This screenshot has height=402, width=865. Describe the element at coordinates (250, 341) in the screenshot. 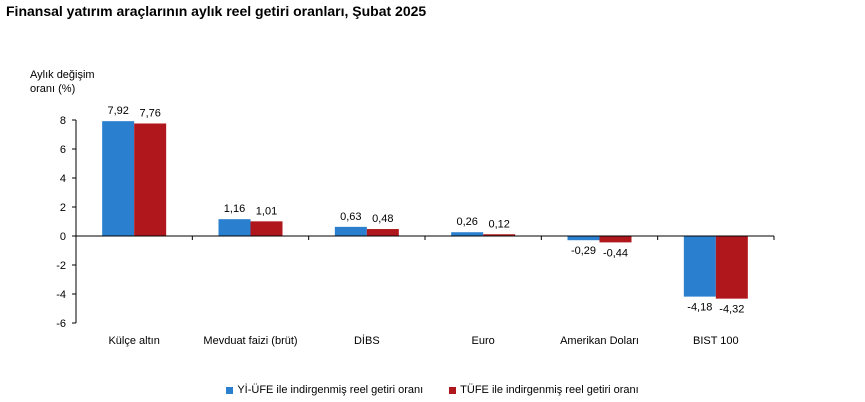

I see `x-category-label: Mevduat faizi (brüt)` at that location.